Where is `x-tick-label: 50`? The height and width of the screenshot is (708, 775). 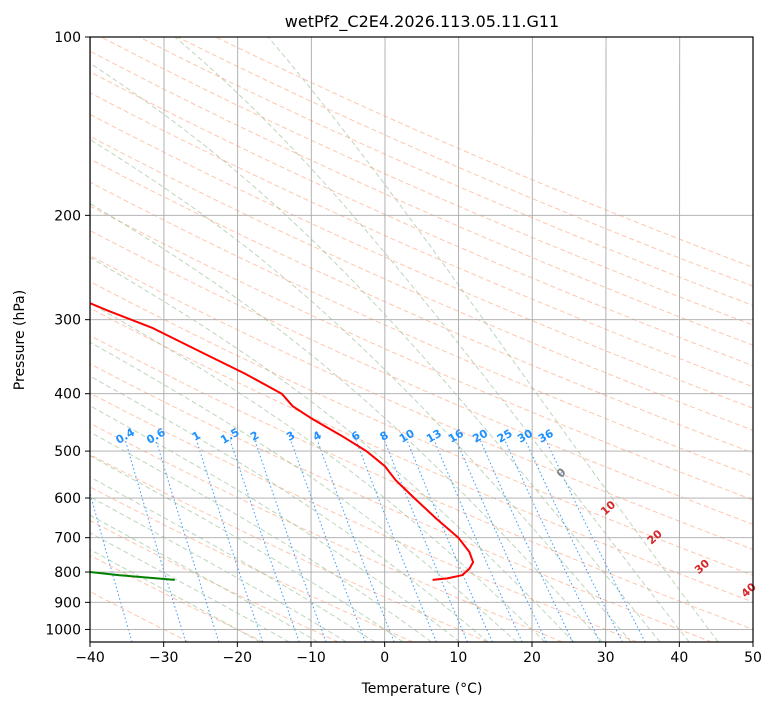 x-tick-label: 50 is located at coordinates (753, 658).